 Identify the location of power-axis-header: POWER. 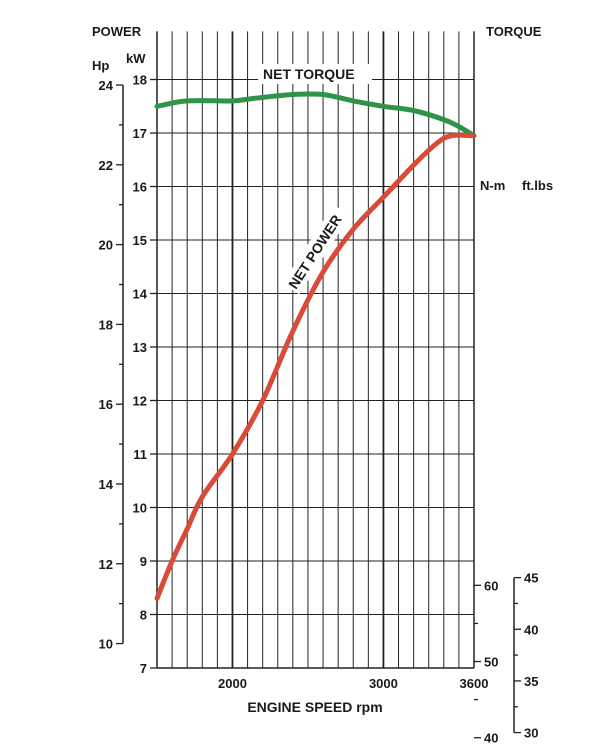
(117, 31).